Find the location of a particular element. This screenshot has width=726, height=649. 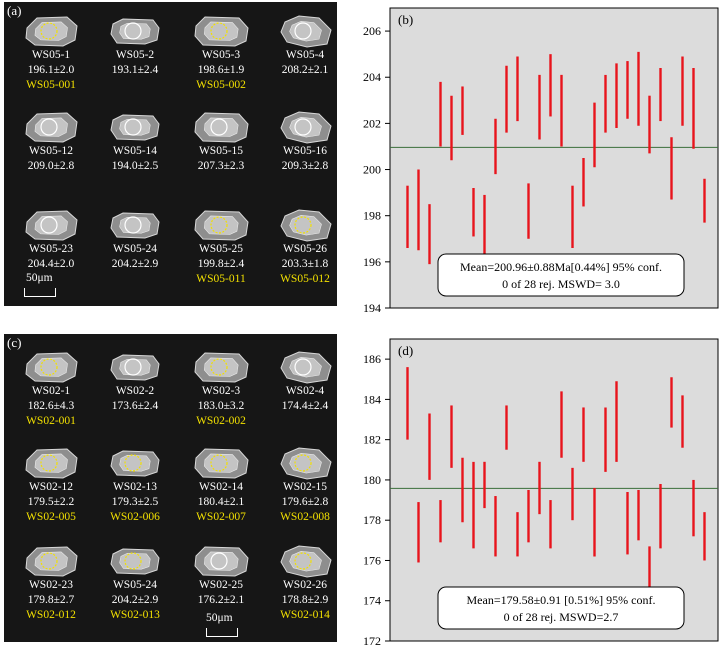

zircon-cell: WS05-23 204.4±2.0 is located at coordinates (51, 240).